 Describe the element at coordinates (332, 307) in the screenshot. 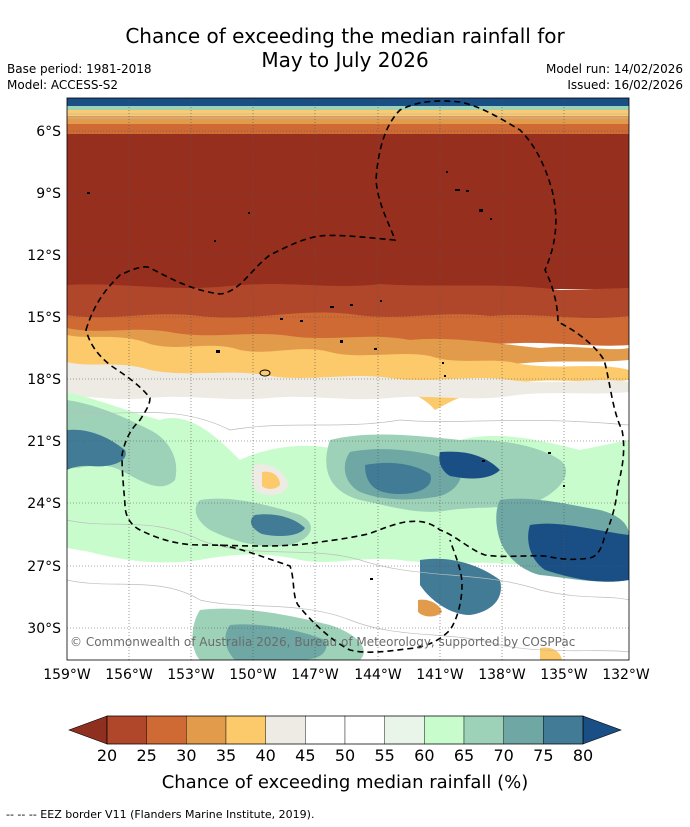

I see `island-i` at that location.